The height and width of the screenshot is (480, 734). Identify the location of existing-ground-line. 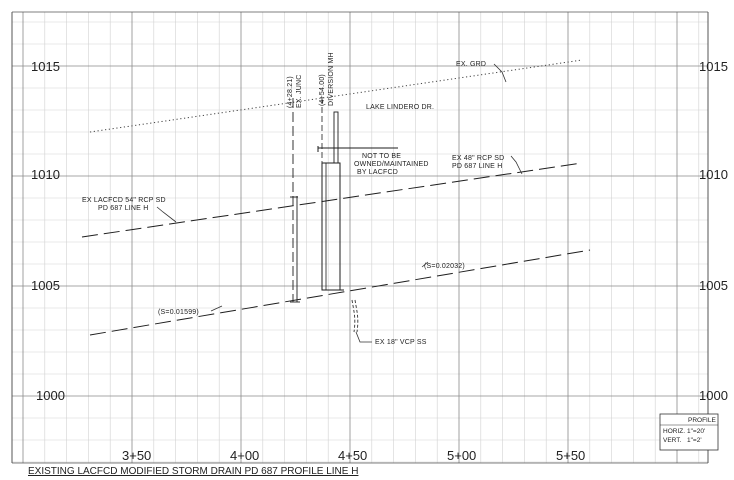
(336, 96).